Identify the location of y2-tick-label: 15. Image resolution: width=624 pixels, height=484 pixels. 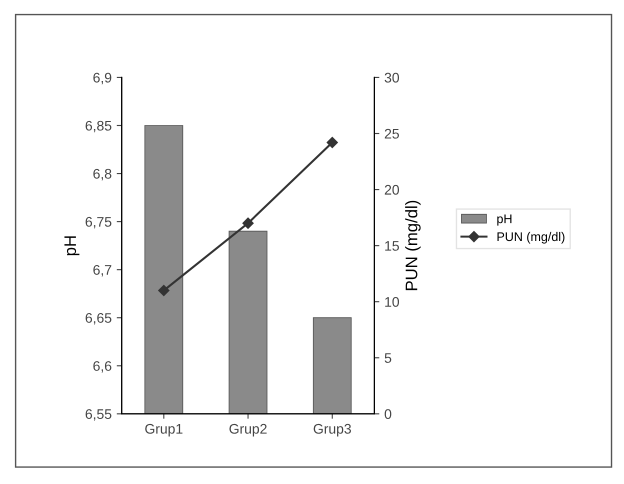
(392, 246).